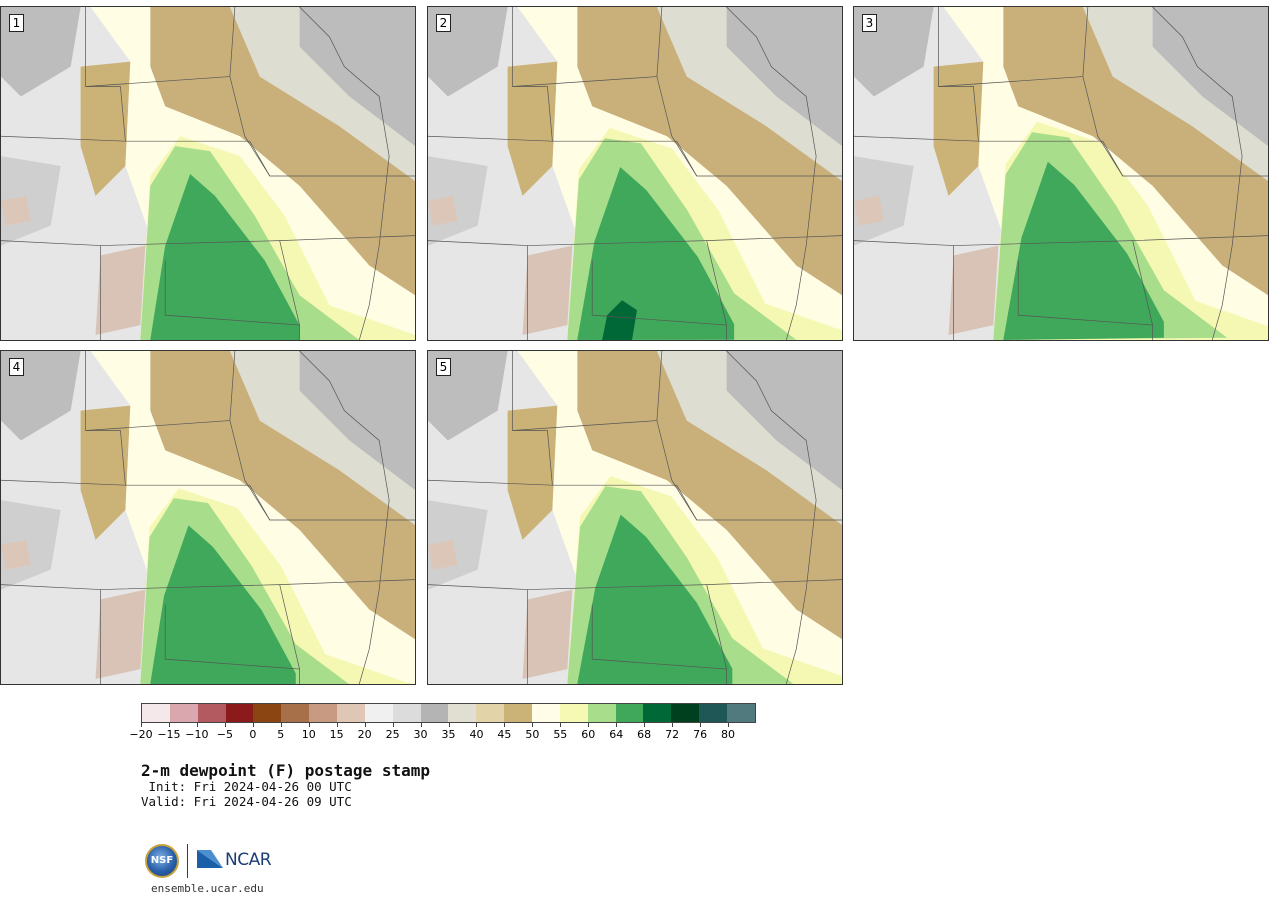 This screenshot has height=901, width=1280. I want to click on panel-number-label: 4, so click(16, 367).